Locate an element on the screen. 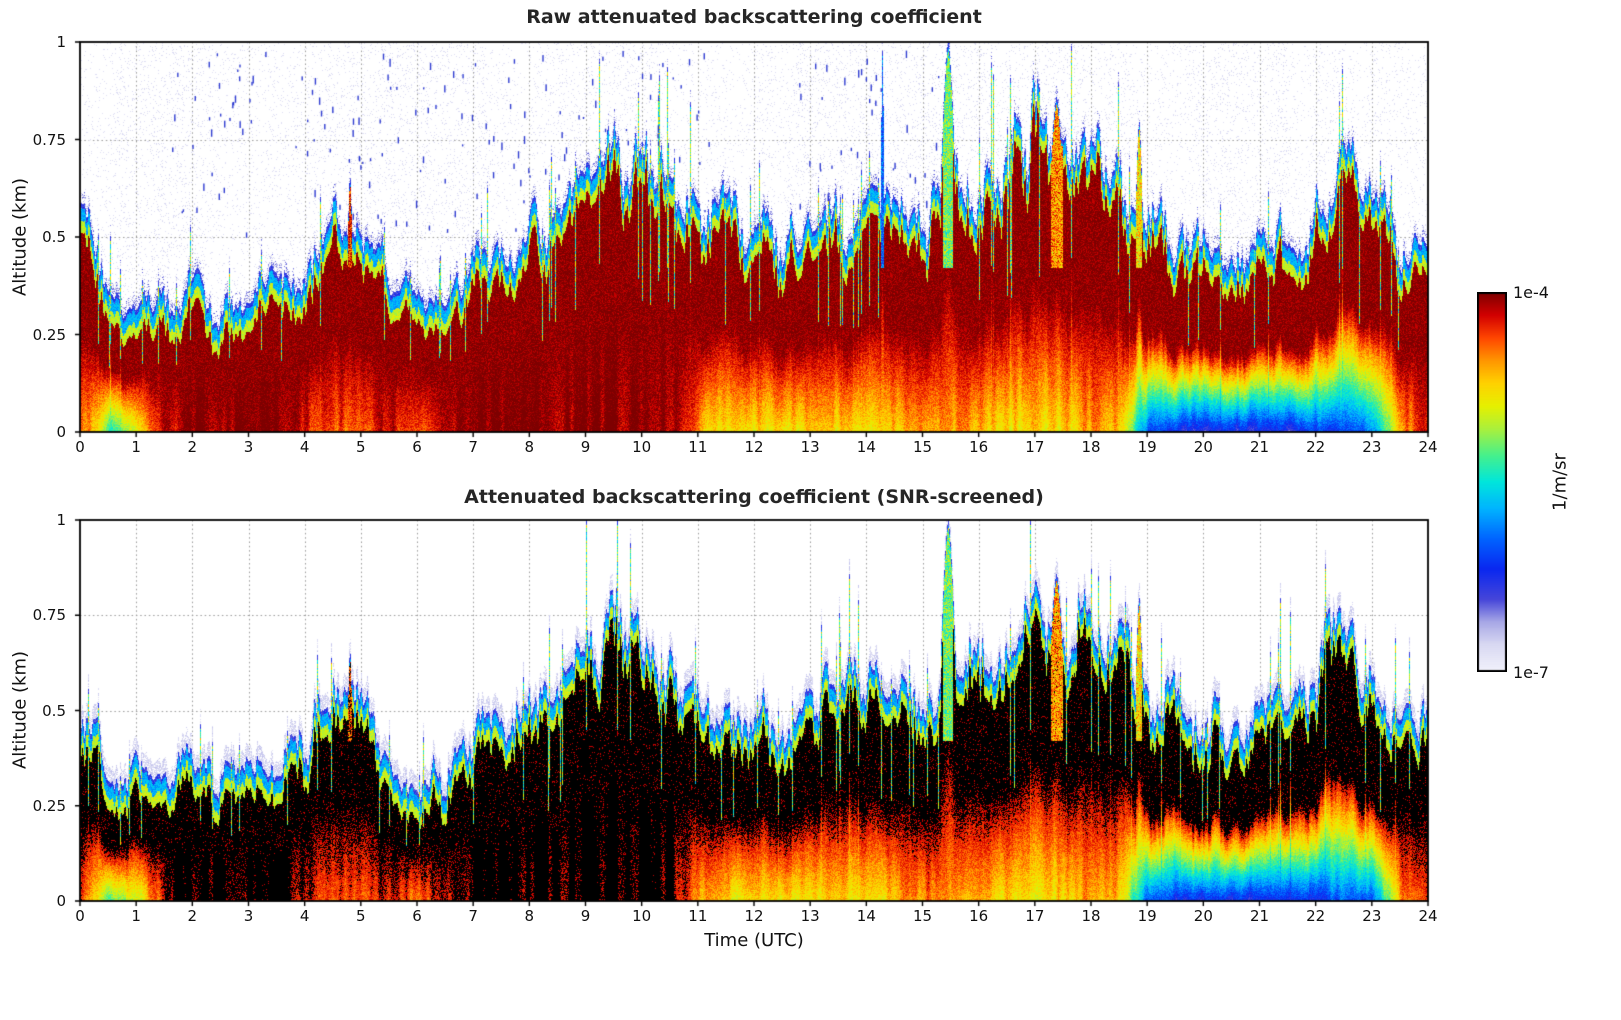  panel2-x-tick-label: 16 is located at coordinates (979, 916).